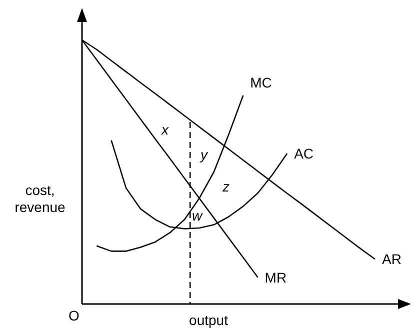 This screenshot has height=334, width=414. What do you see at coordinates (261, 82) in the screenshot?
I see `series-label: MC` at bounding box center [261, 82].